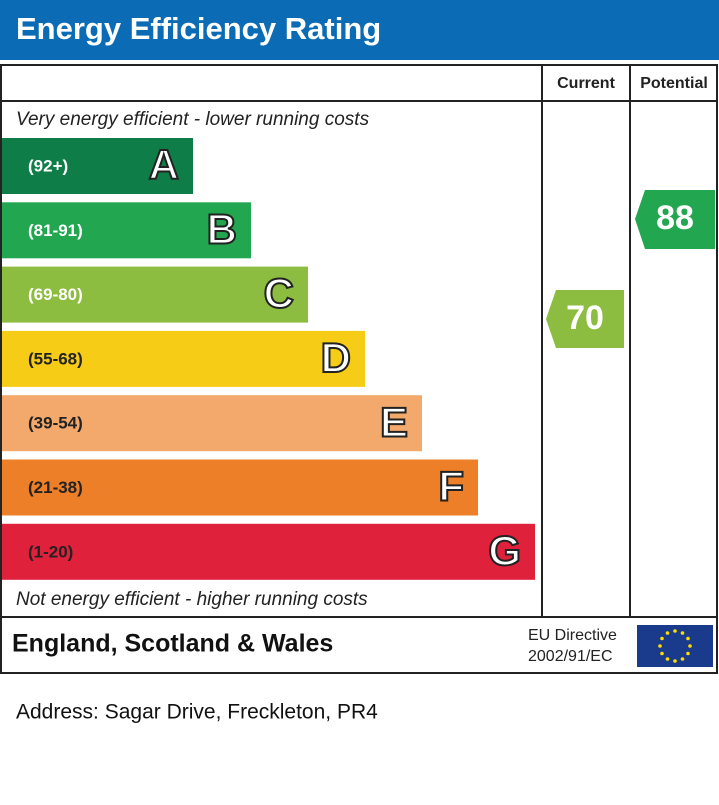  I want to click on address: Address: Sagar Drive, Freckleton, PR4, so click(197, 712).